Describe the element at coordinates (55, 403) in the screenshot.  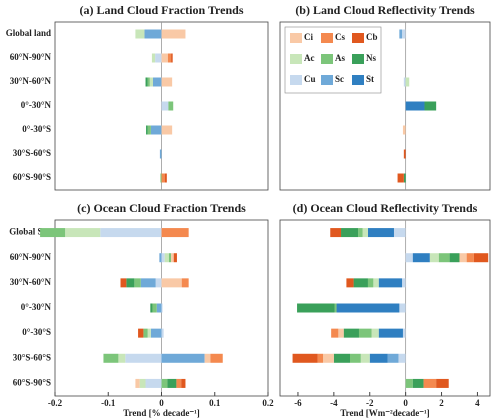
I see `x-tick-label: -0.2` at that location.